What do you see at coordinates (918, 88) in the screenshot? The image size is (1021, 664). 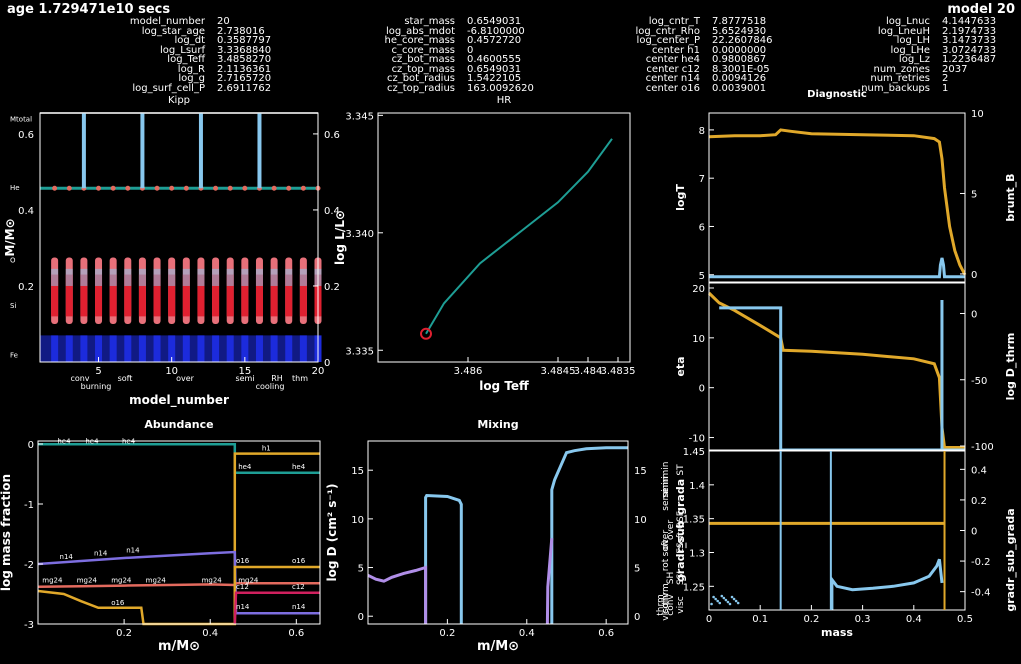 I see `stat-row: num_backups 1` at bounding box center [918, 88].